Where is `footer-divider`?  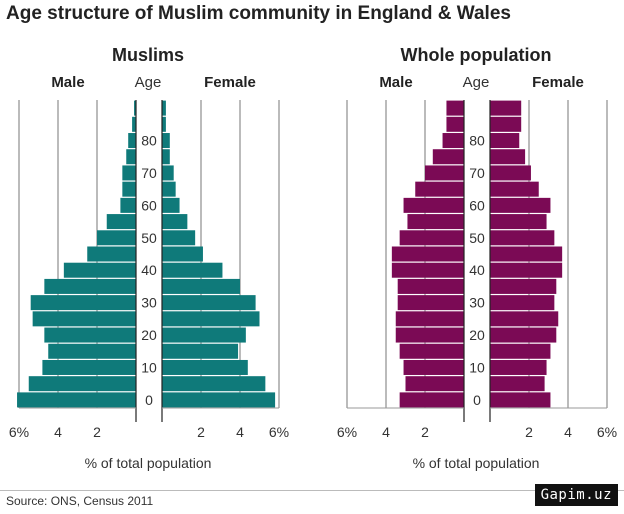
footer-divider is located at coordinates (312, 490).